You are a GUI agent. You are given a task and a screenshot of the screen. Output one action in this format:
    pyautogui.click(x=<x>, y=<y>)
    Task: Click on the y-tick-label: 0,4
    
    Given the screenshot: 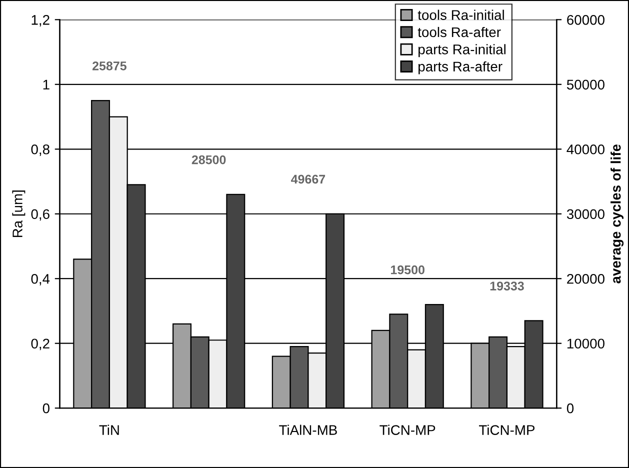 What is the action you would take?
    pyautogui.click(x=40, y=280)
    